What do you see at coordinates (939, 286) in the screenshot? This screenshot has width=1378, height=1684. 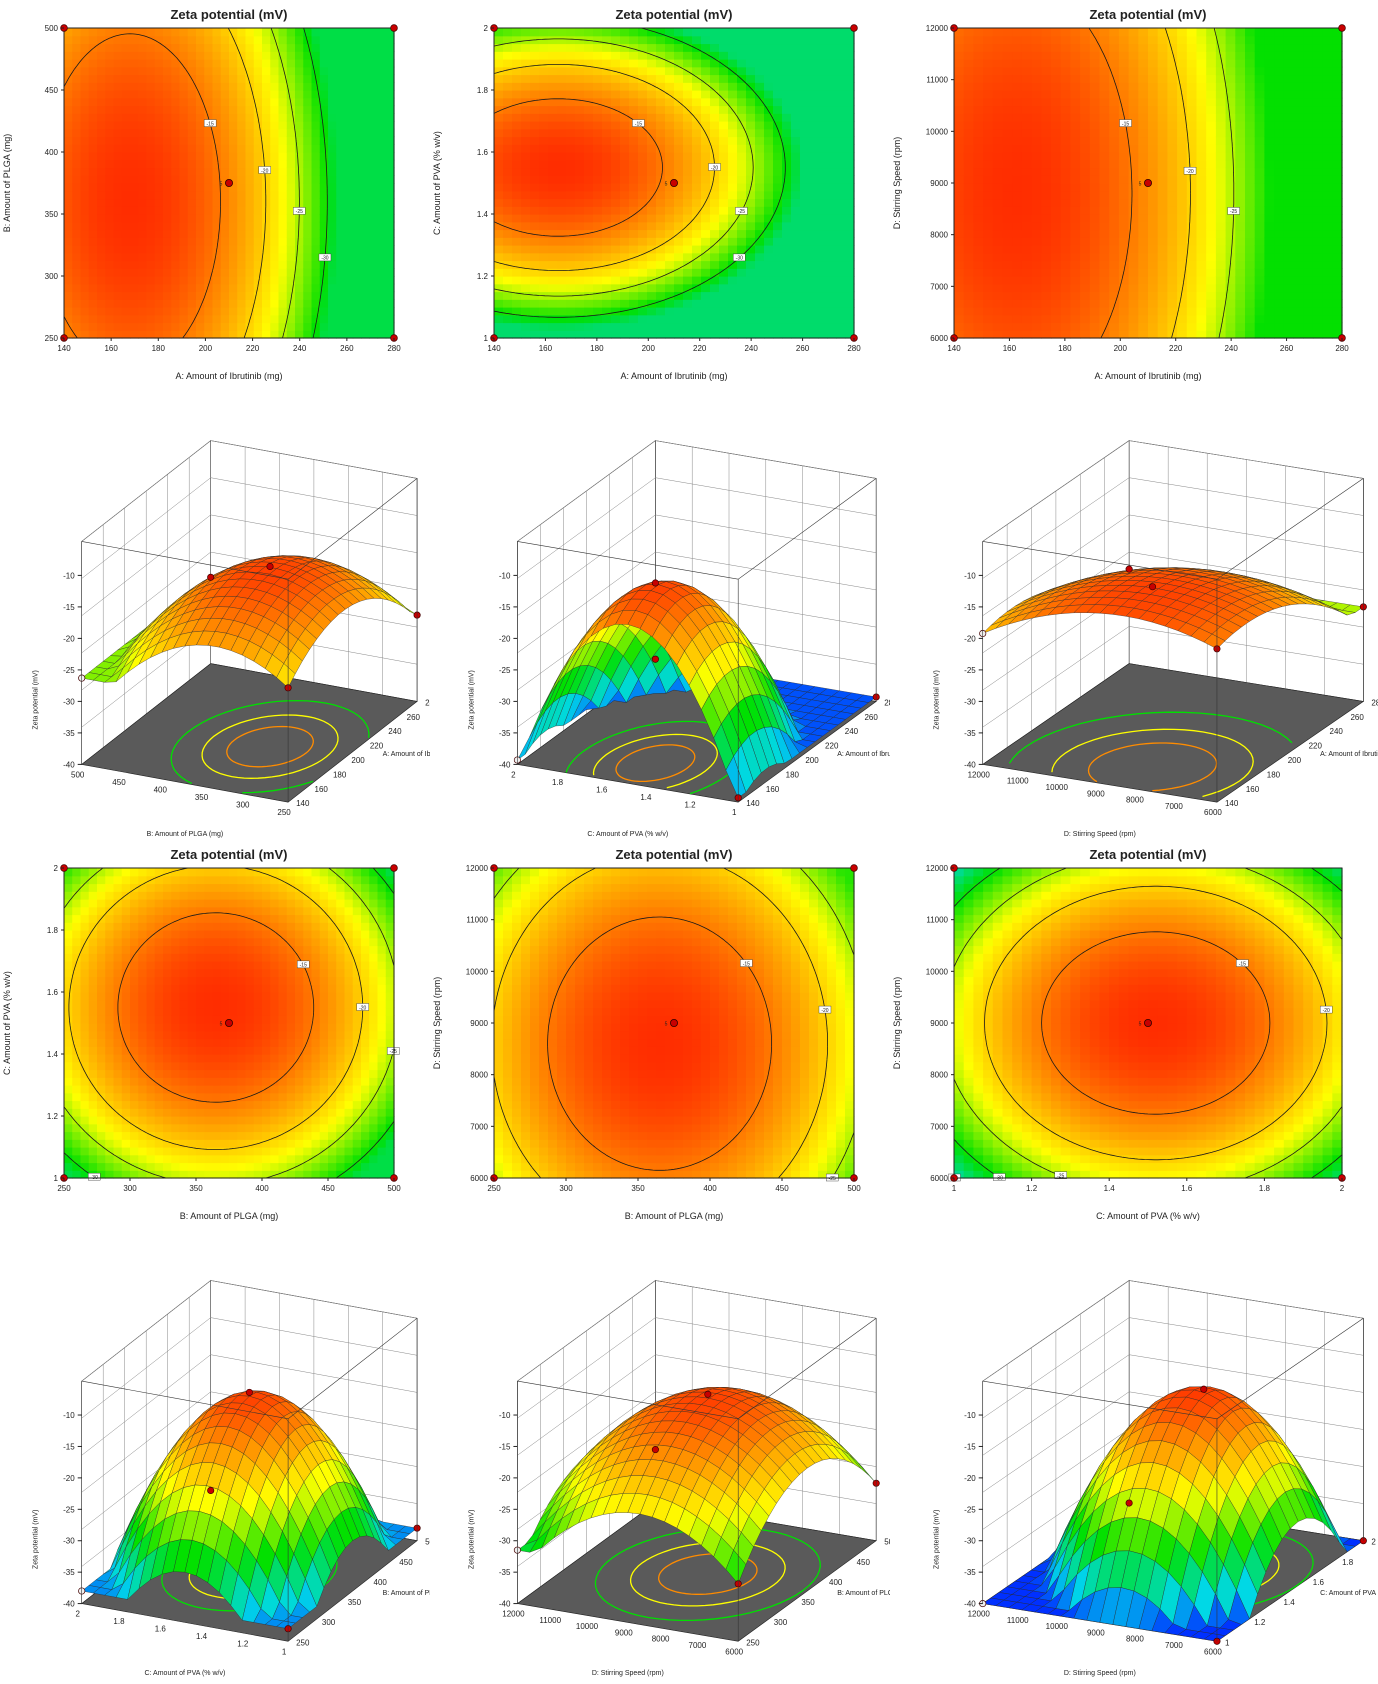 I see `y-tick-label: 7000` at bounding box center [939, 286].